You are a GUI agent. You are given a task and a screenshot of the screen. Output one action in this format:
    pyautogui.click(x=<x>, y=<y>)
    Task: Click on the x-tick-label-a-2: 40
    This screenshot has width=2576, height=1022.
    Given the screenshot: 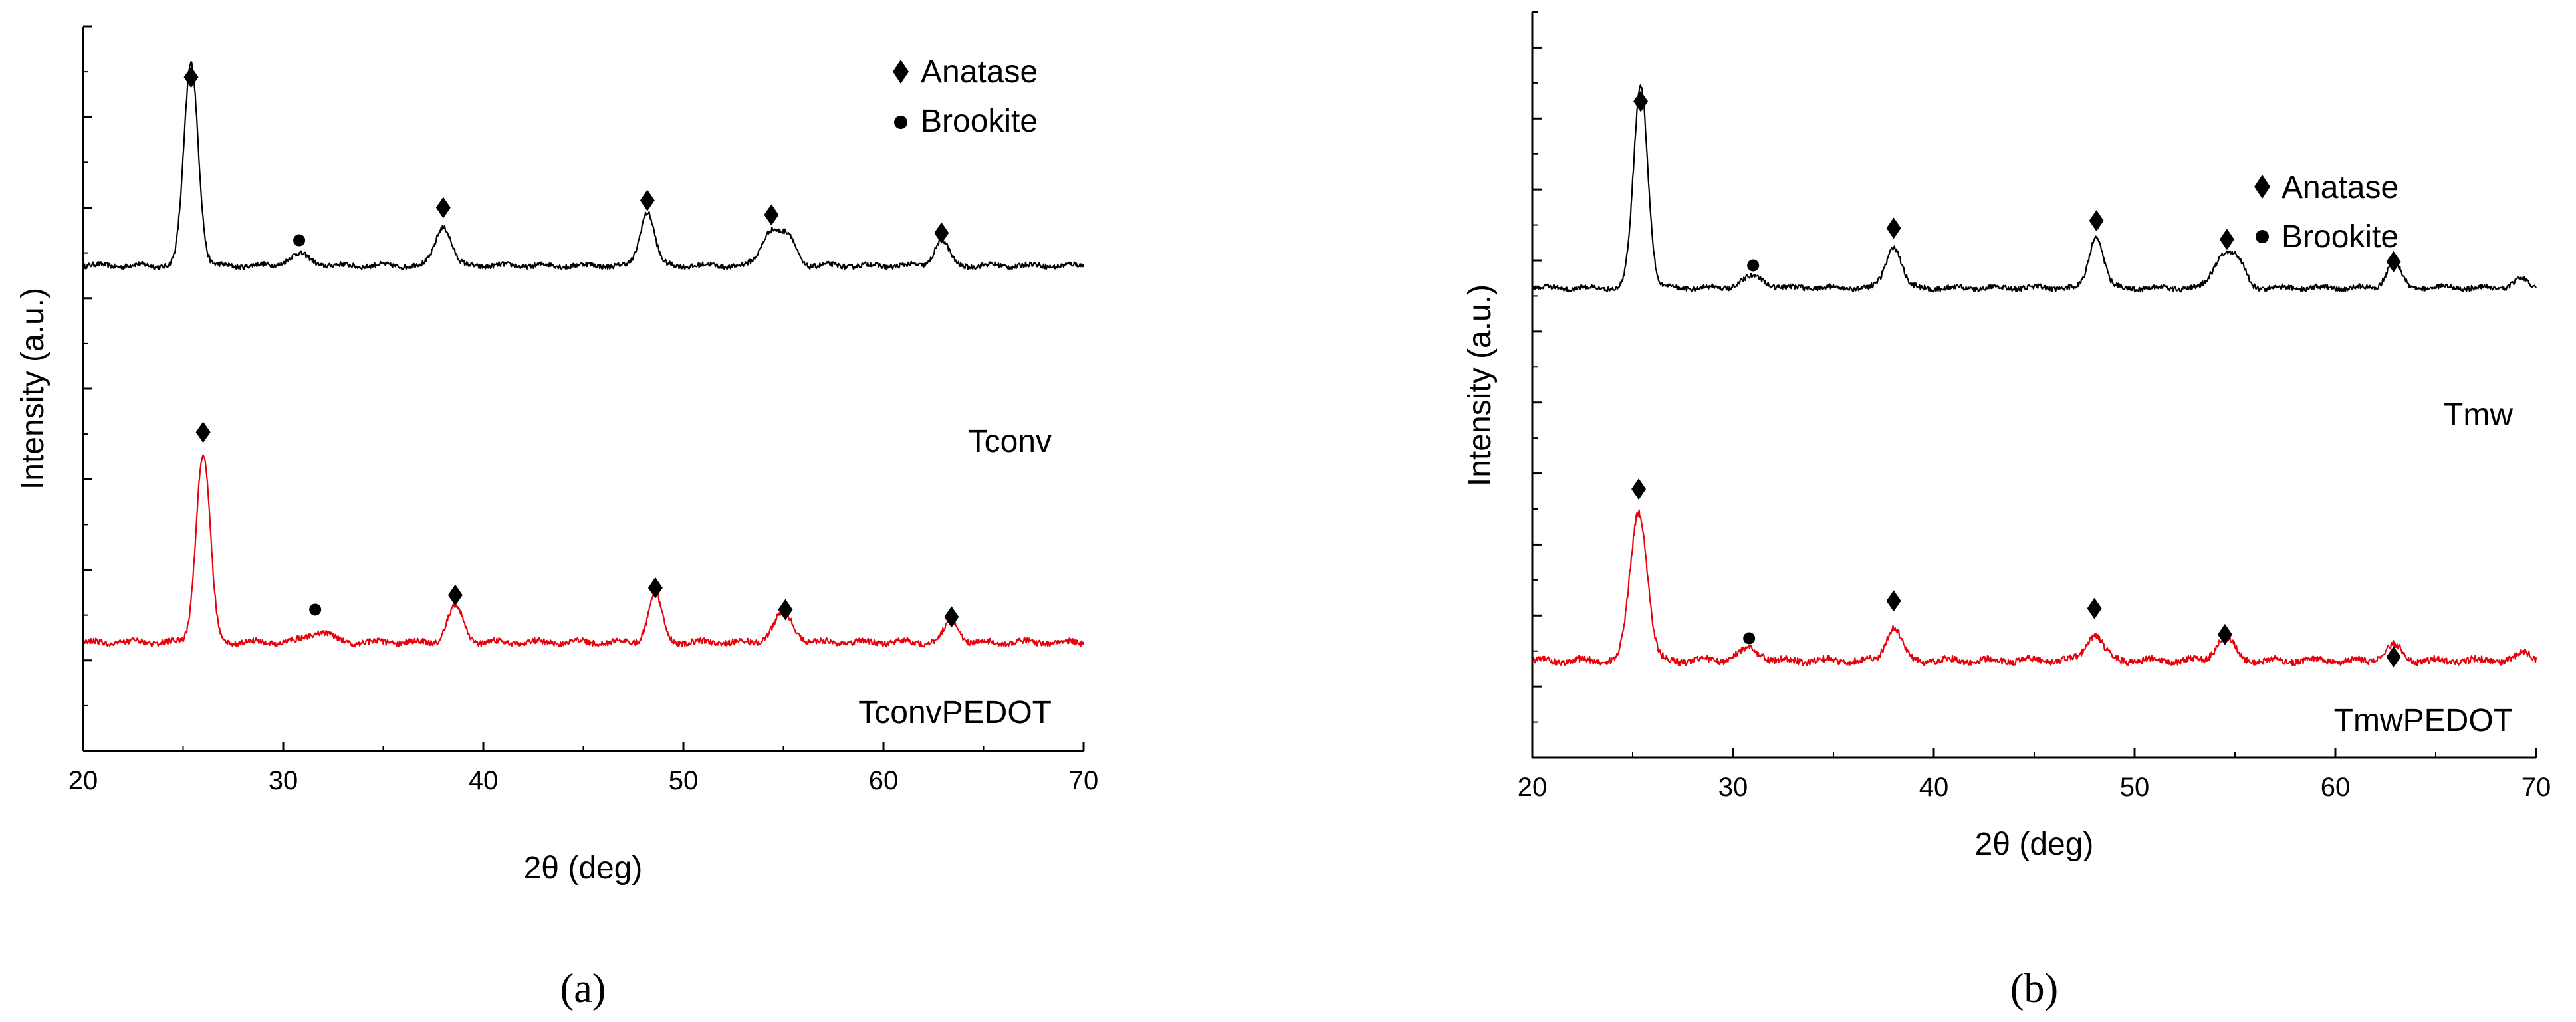 What is the action you would take?
    pyautogui.click(x=484, y=781)
    